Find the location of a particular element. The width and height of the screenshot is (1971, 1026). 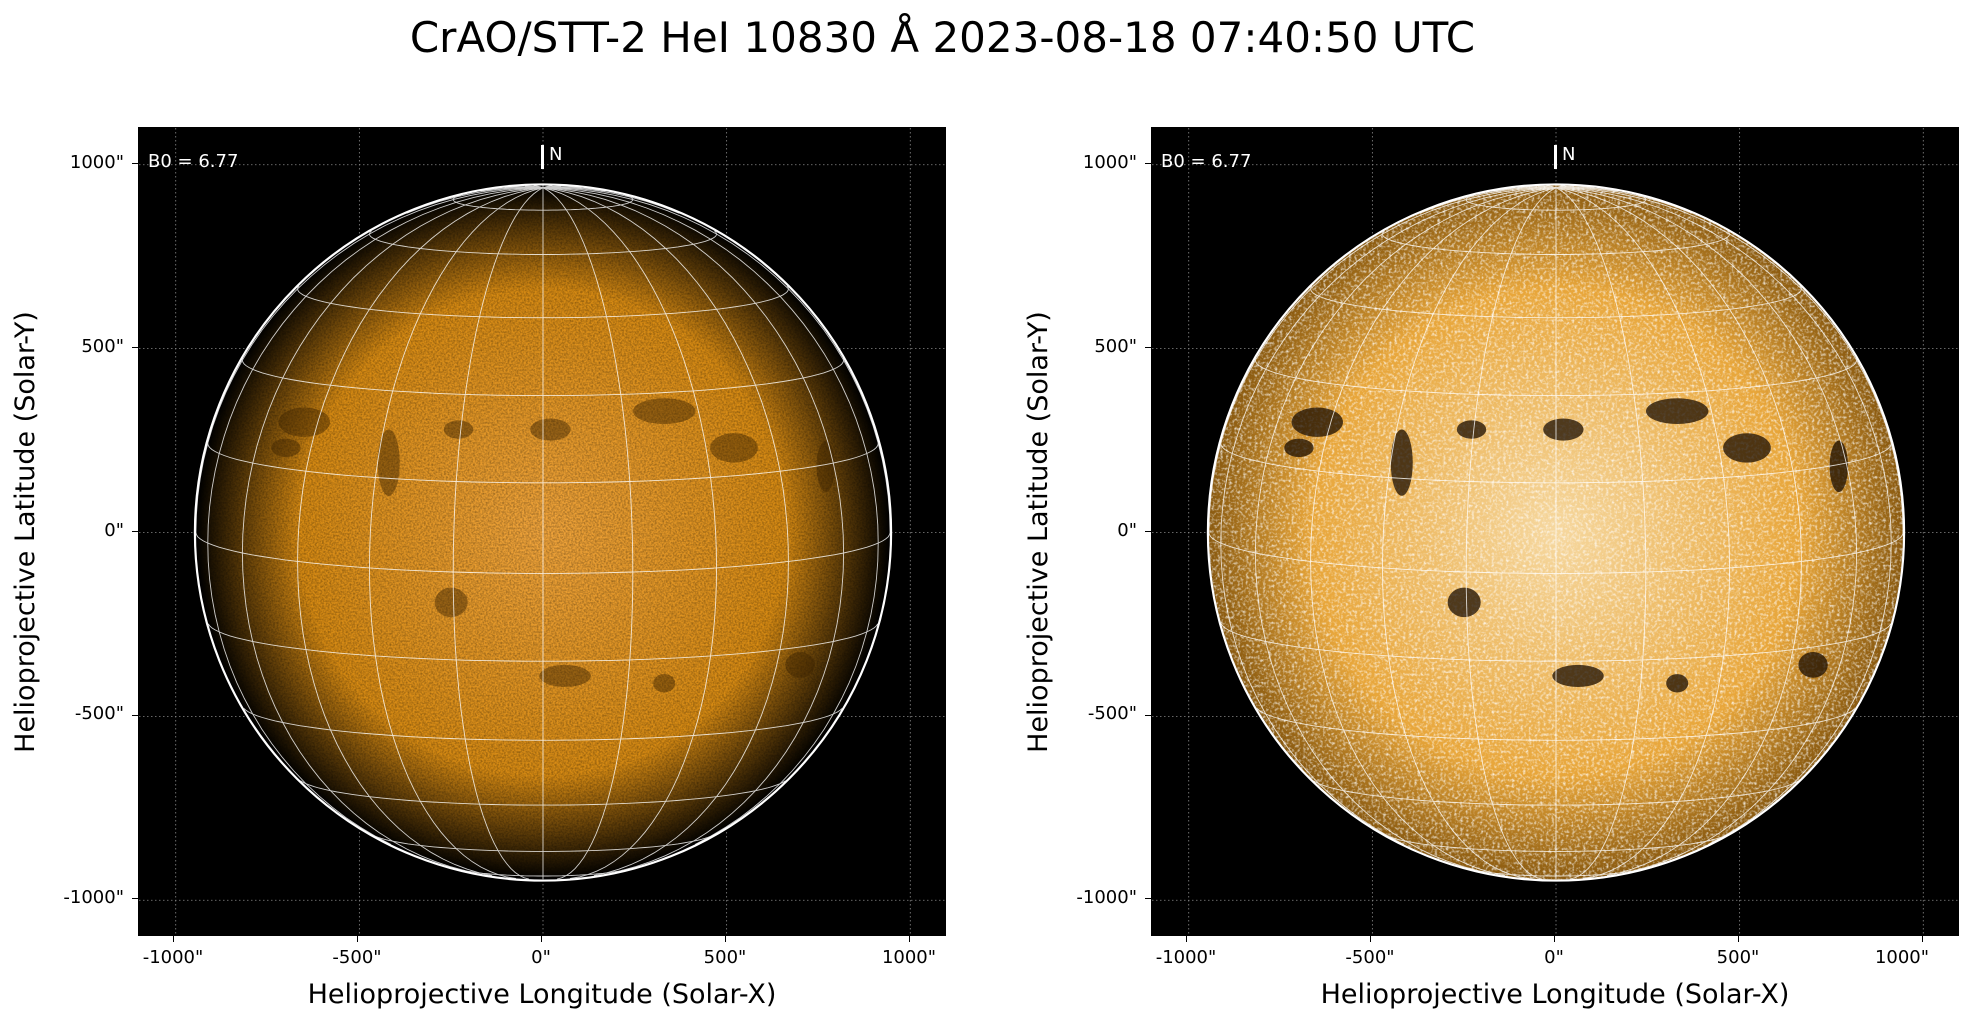

north-bar-icon is located at coordinates (1555, 157).